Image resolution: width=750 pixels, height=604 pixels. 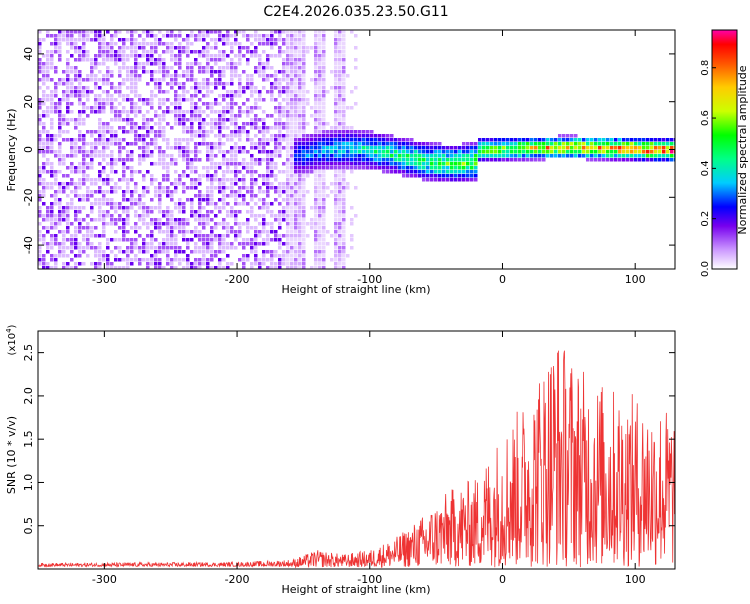 What do you see at coordinates (11, 339) in the screenshot?
I see `snr-multiplier-label: (x104)` at bounding box center [11, 339].